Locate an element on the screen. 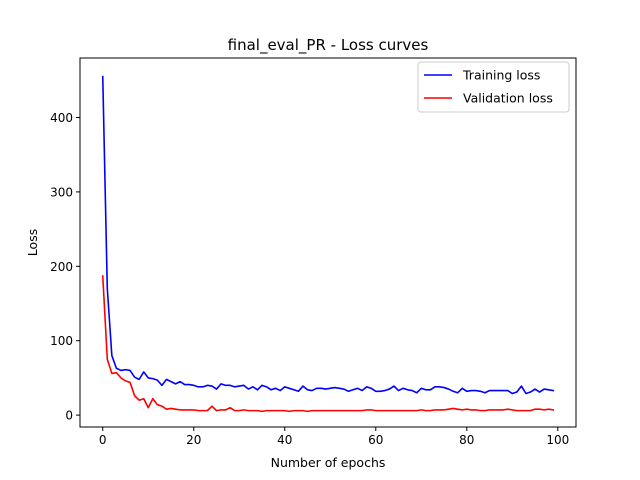 The height and width of the screenshot is (480, 640). y-tick-label: 200 is located at coordinates (61, 267).